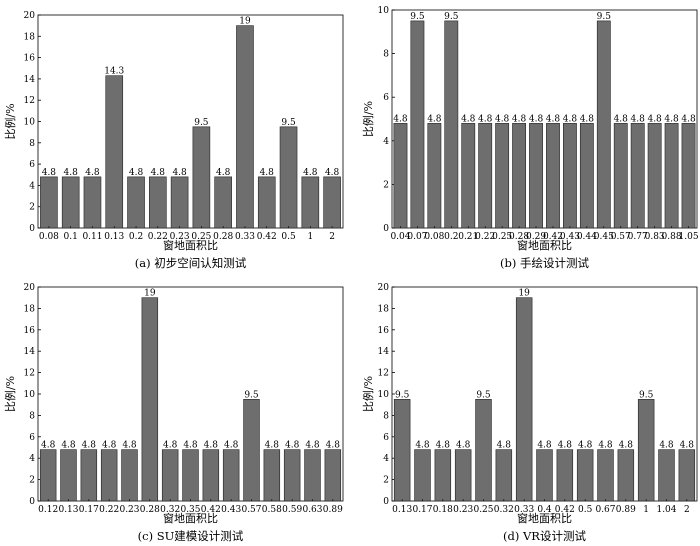  What do you see at coordinates (451, 17) in the screenshot?
I see `data-label: 9.5` at bounding box center [451, 17].